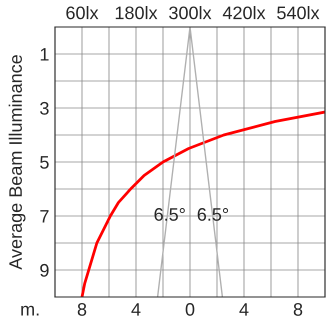 Image resolution: width=327 pixels, height=325 pixels. I want to click on y-axis-title: Average Beam Illuminance, so click(17, 162).